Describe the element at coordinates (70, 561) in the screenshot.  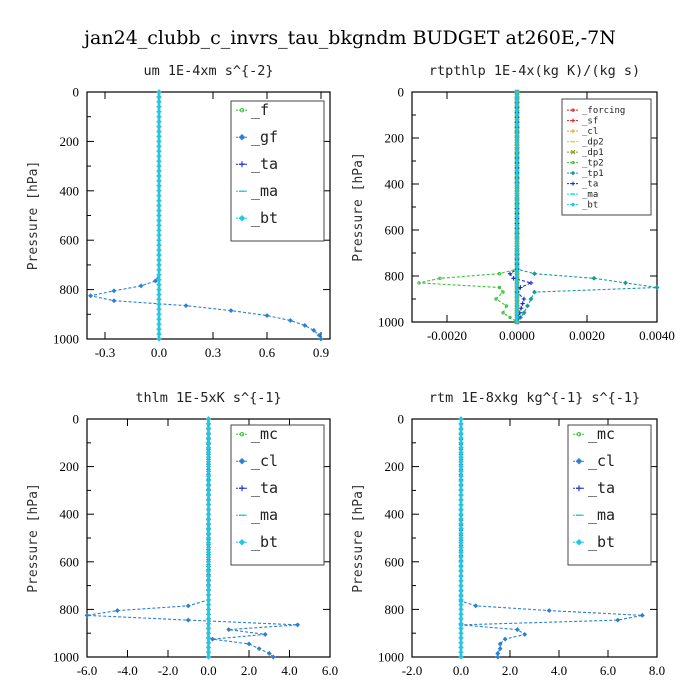
I see `y-tick-label: 600` at that location.